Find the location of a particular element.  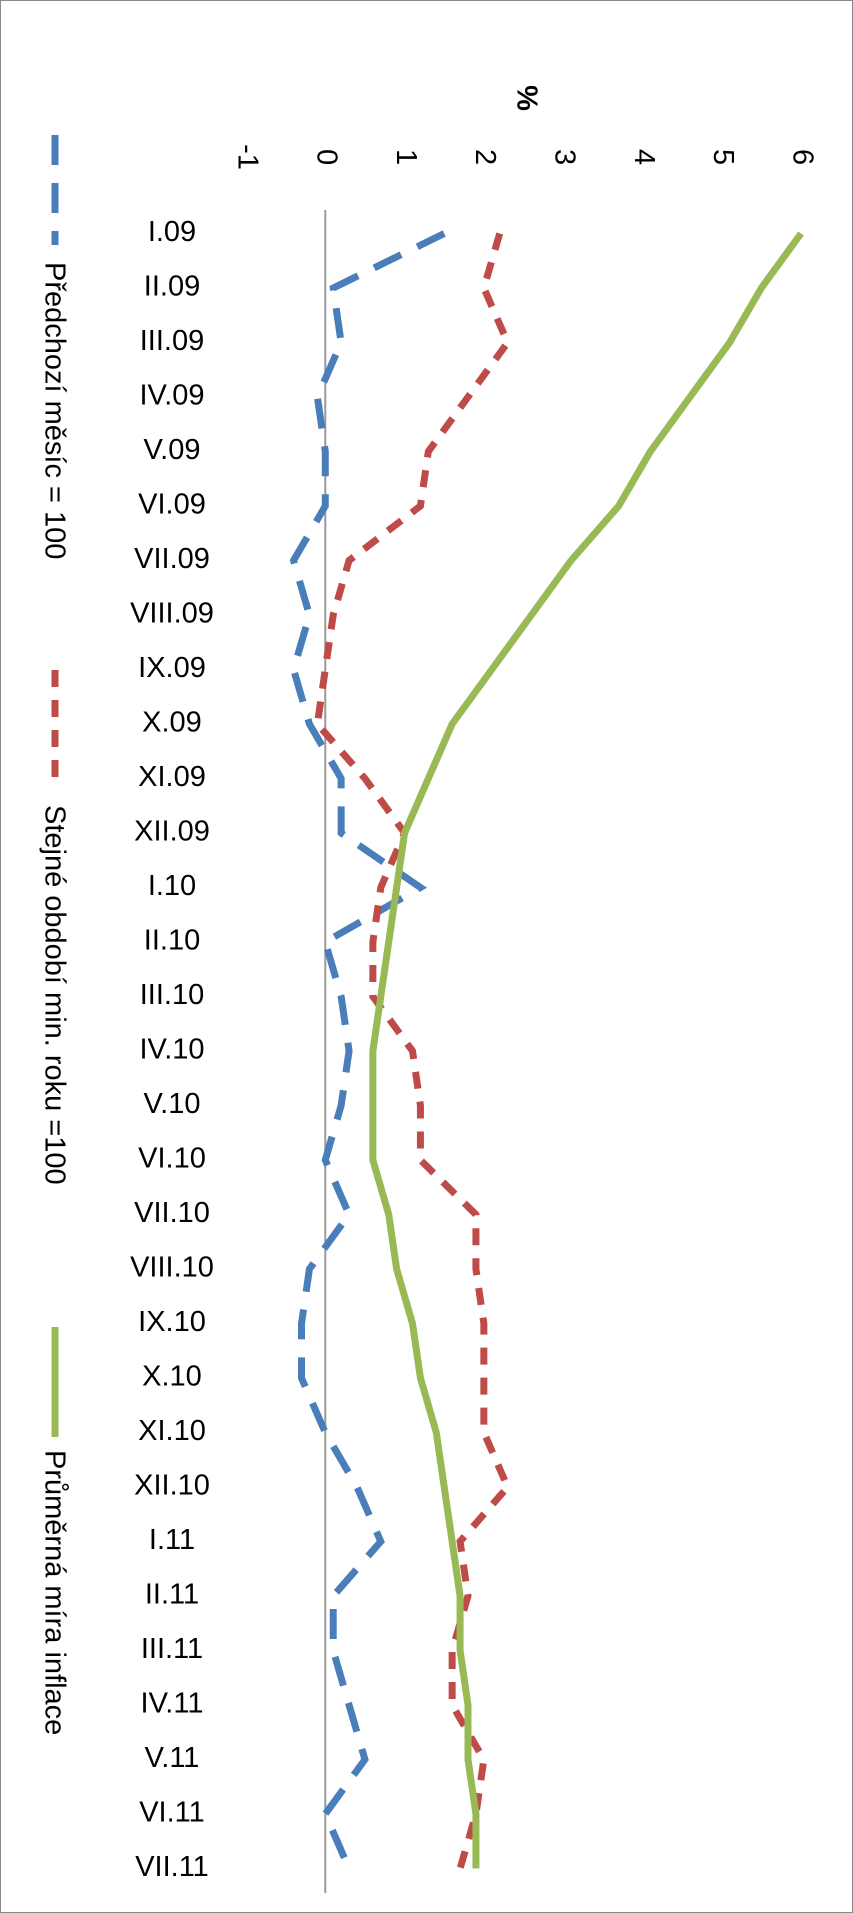

x-tick-label: XI.10 is located at coordinates (172, 1431).